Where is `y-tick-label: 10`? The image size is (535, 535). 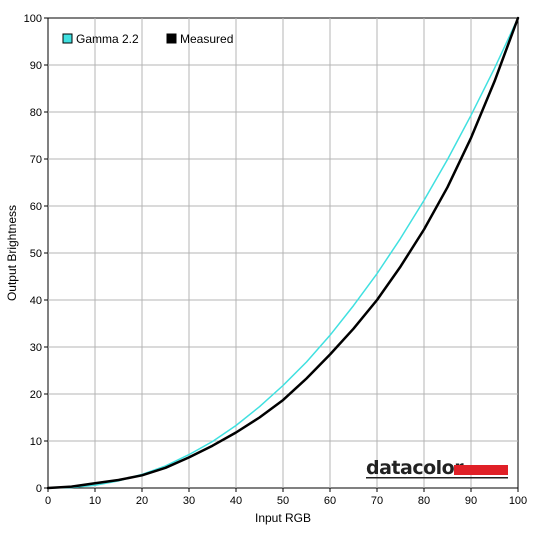
y-tick-label: 10 is located at coordinates (36, 442).